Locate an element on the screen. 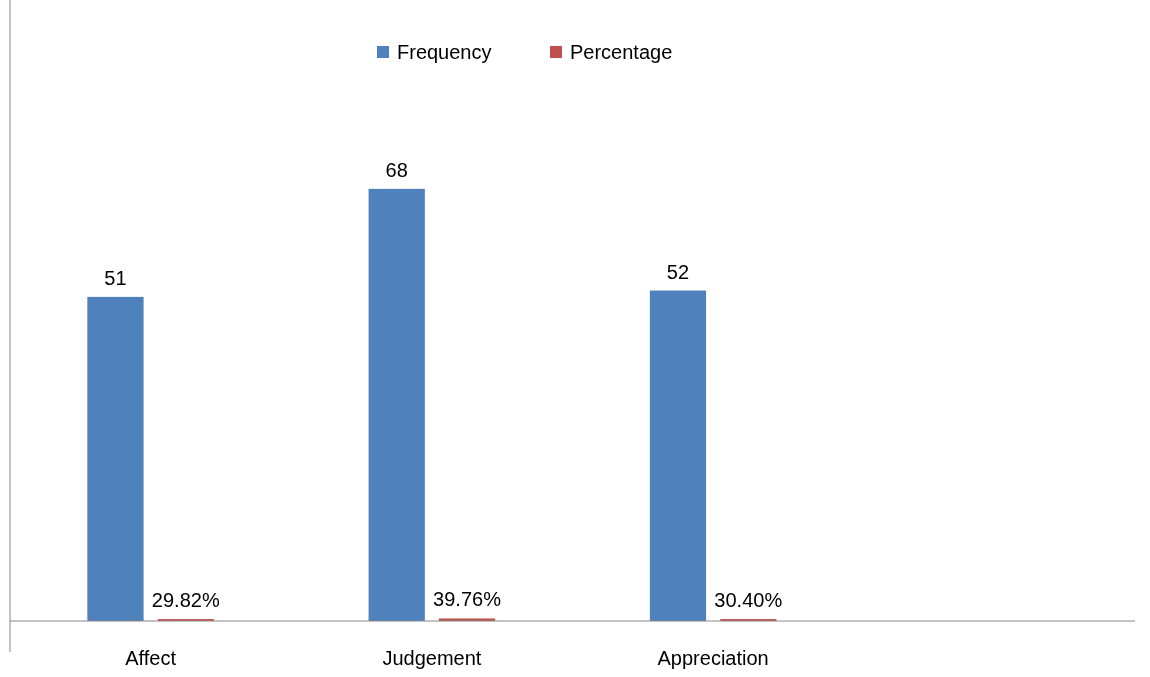 This screenshot has width=1150, height=677. legend-label: Frequency is located at coordinates (444, 52).